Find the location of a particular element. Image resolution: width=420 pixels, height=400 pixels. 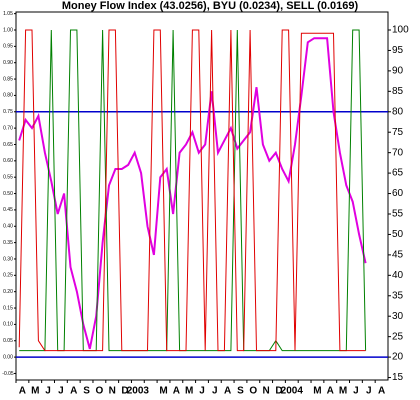

y-tick-label: 0.15 is located at coordinates (8, 308).